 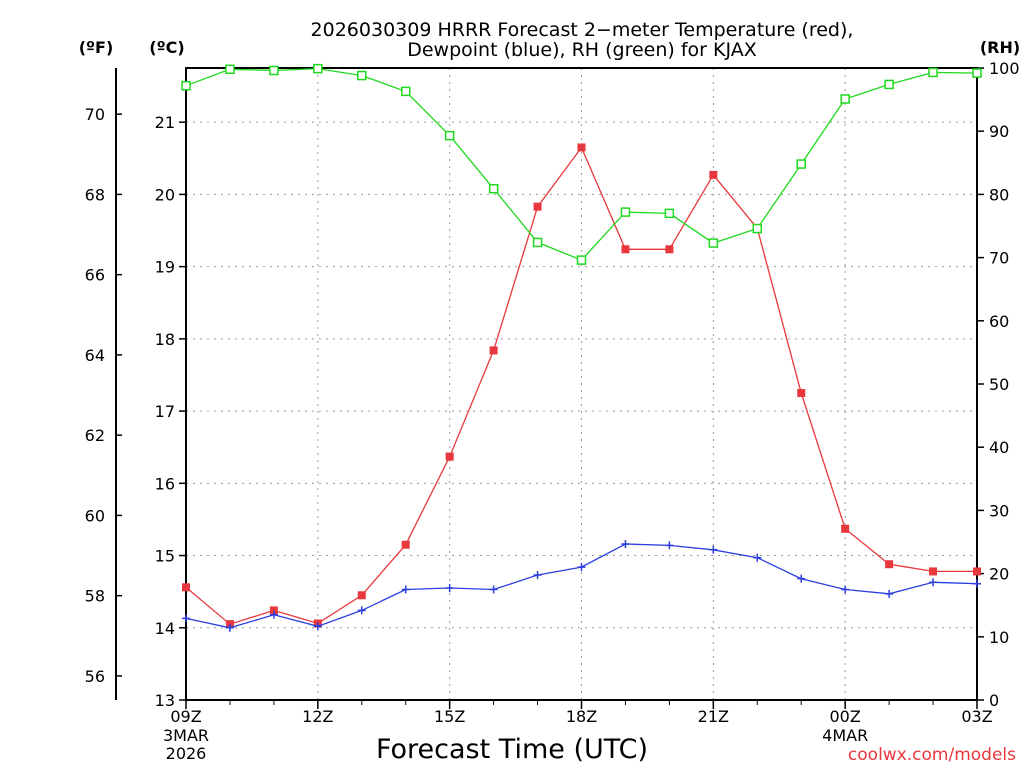 What do you see at coordinates (317, 716) in the screenshot?
I see `x-tick-label: 12Z` at bounding box center [317, 716].